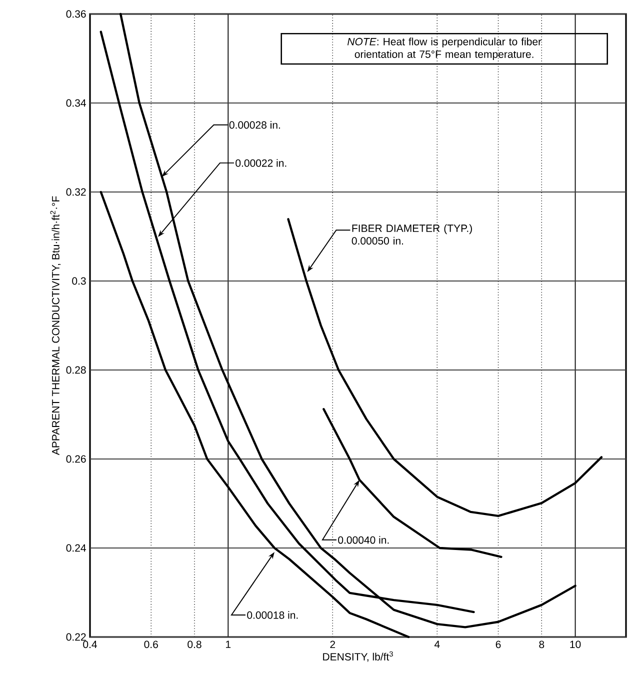 The height and width of the screenshot is (691, 628). What do you see at coordinates (76, 192) in the screenshot?
I see `y-tick-label: 0.32` at bounding box center [76, 192].